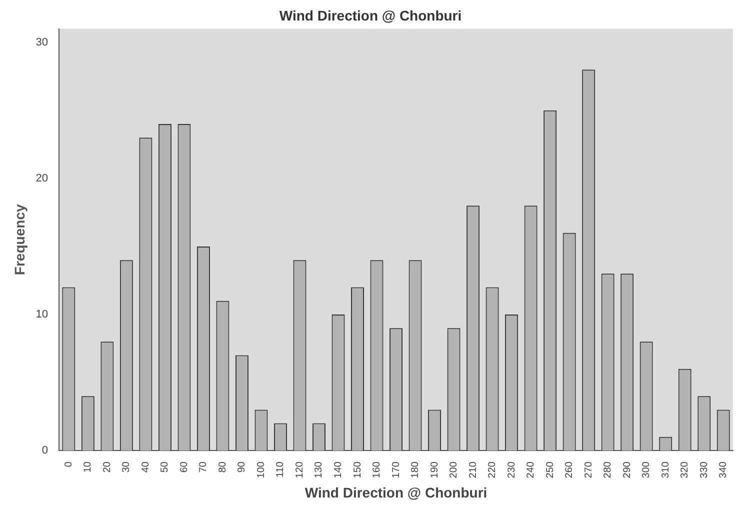  What do you see at coordinates (434, 469) in the screenshot?
I see `x-tick-label: 190` at bounding box center [434, 469].